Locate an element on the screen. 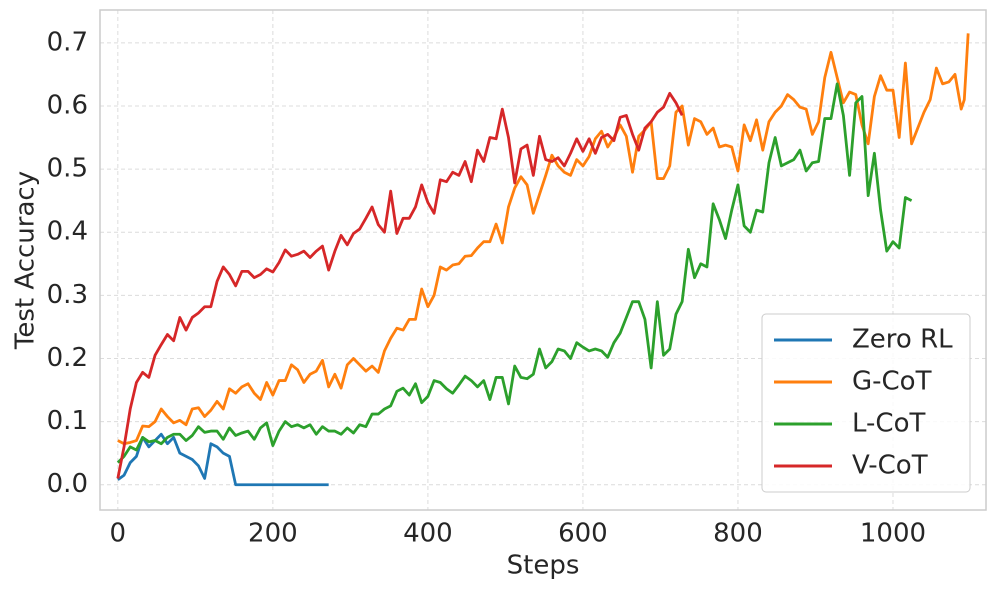 The image size is (996, 591). y-axis-label: Test Accuracy is located at coordinates (26, 260).